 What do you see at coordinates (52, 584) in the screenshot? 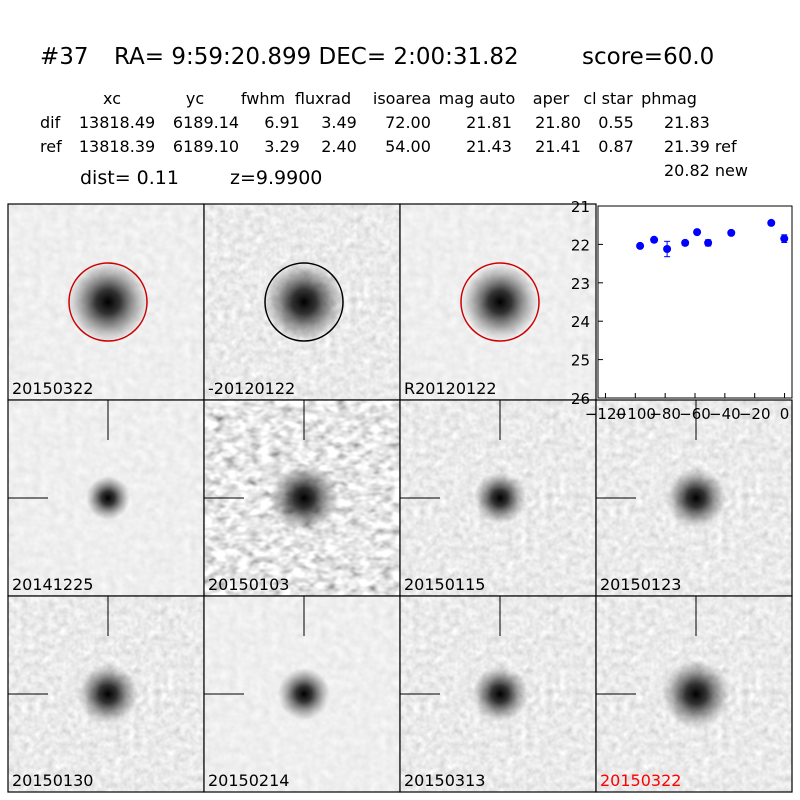
I see `stamp-label: 20141225` at bounding box center [52, 584].